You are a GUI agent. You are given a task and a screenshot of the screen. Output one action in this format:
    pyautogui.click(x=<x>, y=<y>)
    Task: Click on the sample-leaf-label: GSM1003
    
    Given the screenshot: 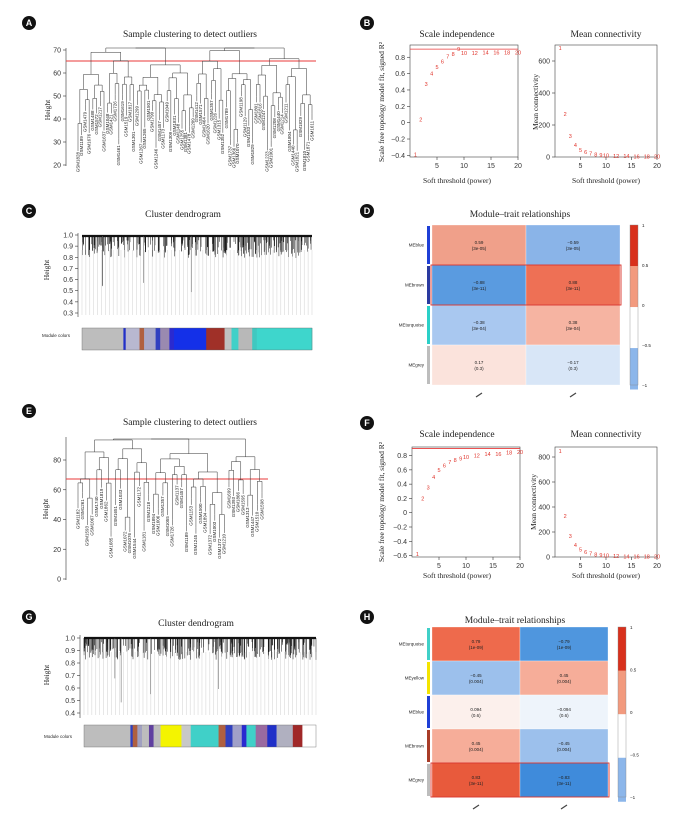 What is the action you would take?
    pyautogui.click(x=214, y=531)
    